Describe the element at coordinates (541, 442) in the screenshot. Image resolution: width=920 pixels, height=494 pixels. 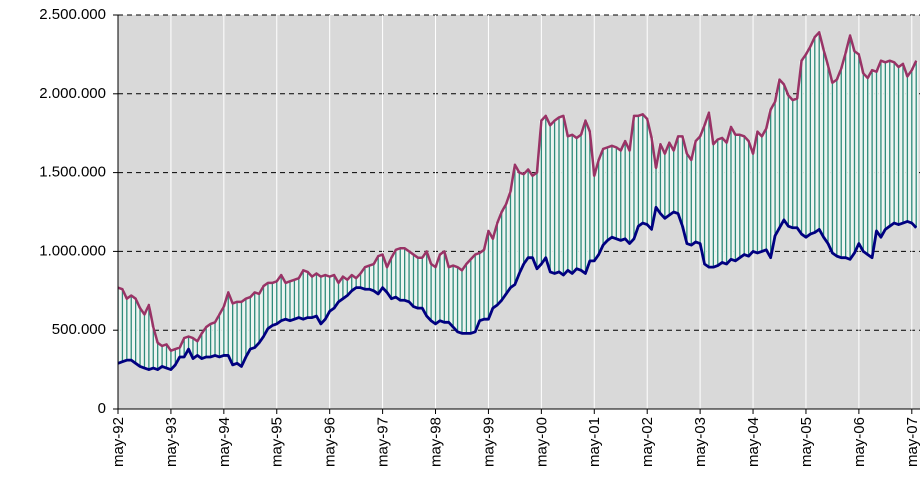
I see `x-tick-label: may-00` at that location.